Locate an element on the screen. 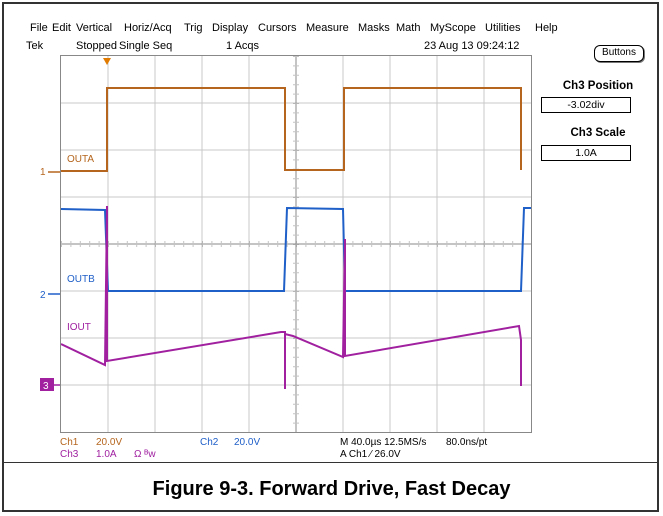 This screenshot has height=516, width=663. date-time: 23 Aug 13 09:24:12 is located at coordinates (472, 46).